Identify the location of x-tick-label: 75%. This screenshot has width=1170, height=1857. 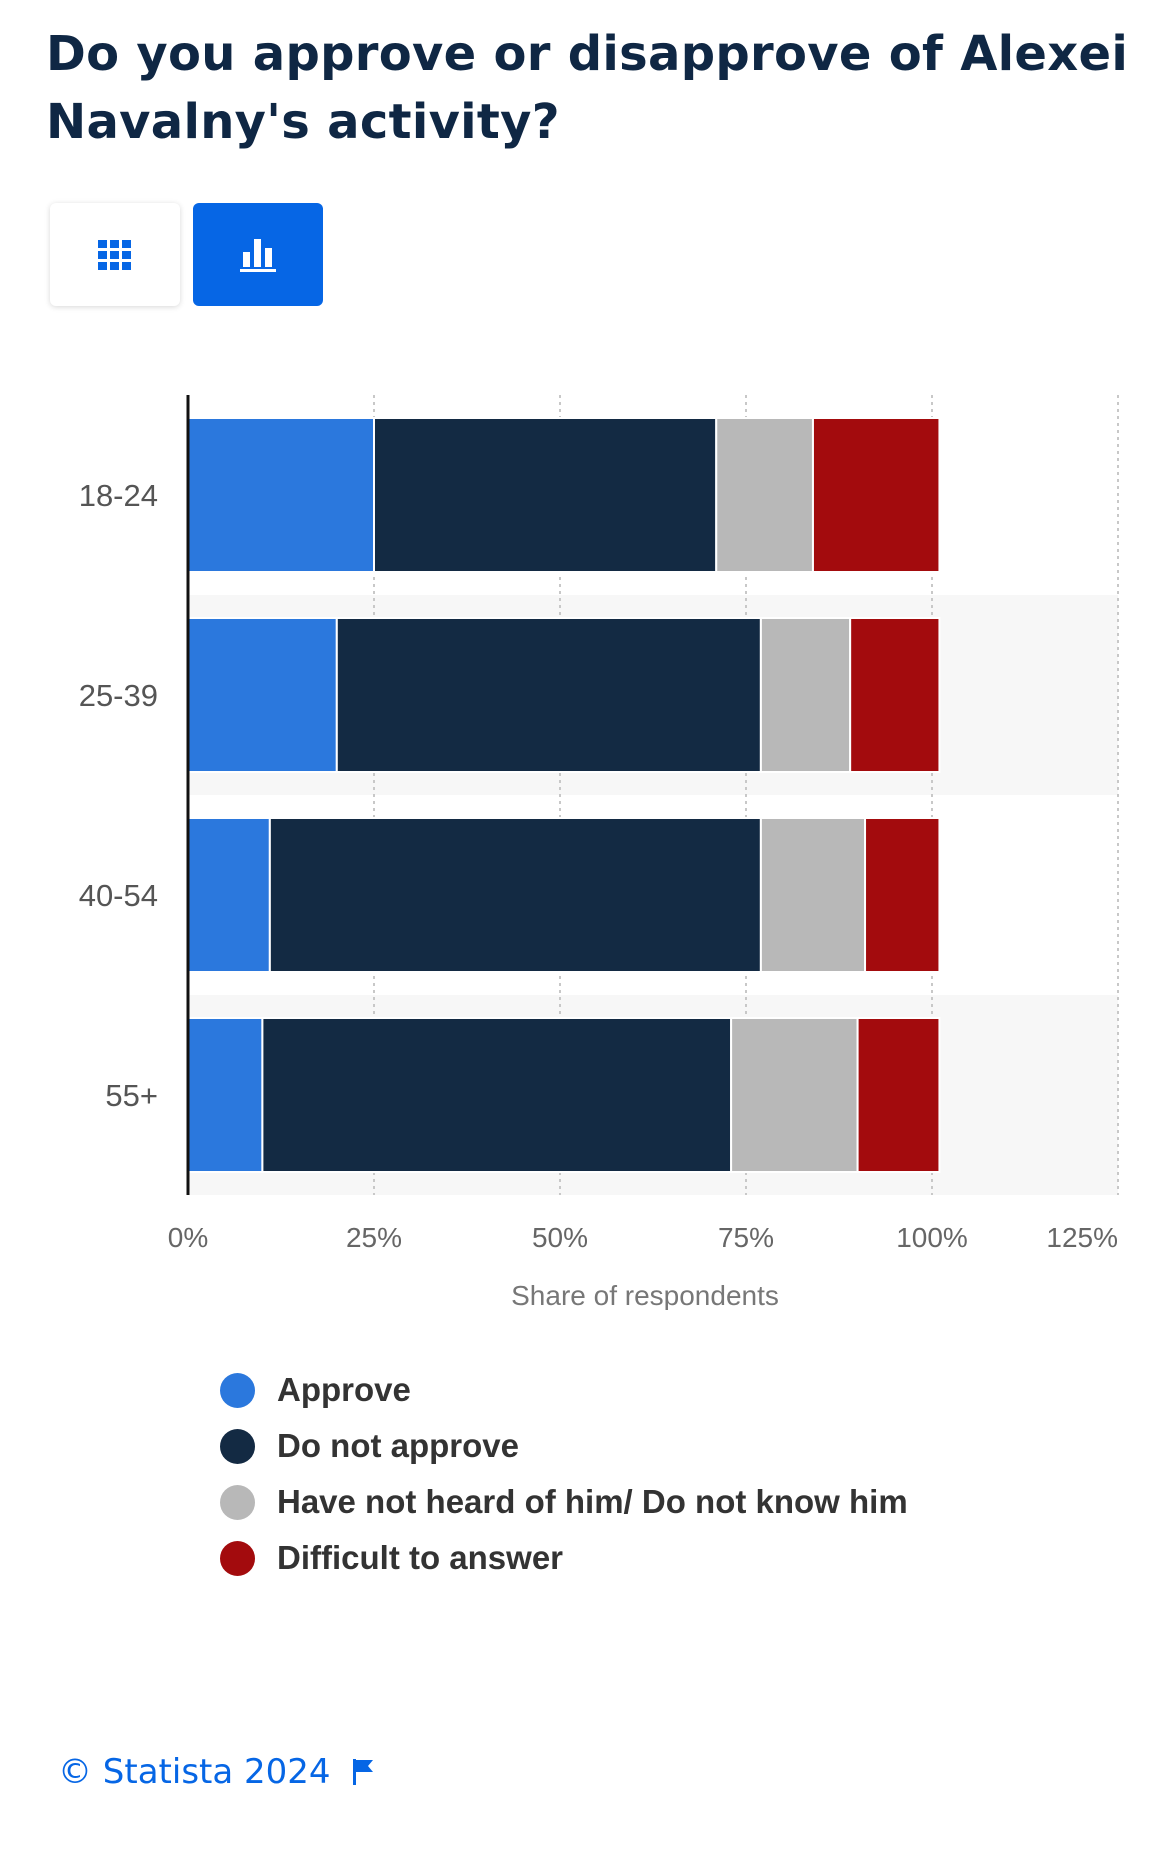
(746, 1237).